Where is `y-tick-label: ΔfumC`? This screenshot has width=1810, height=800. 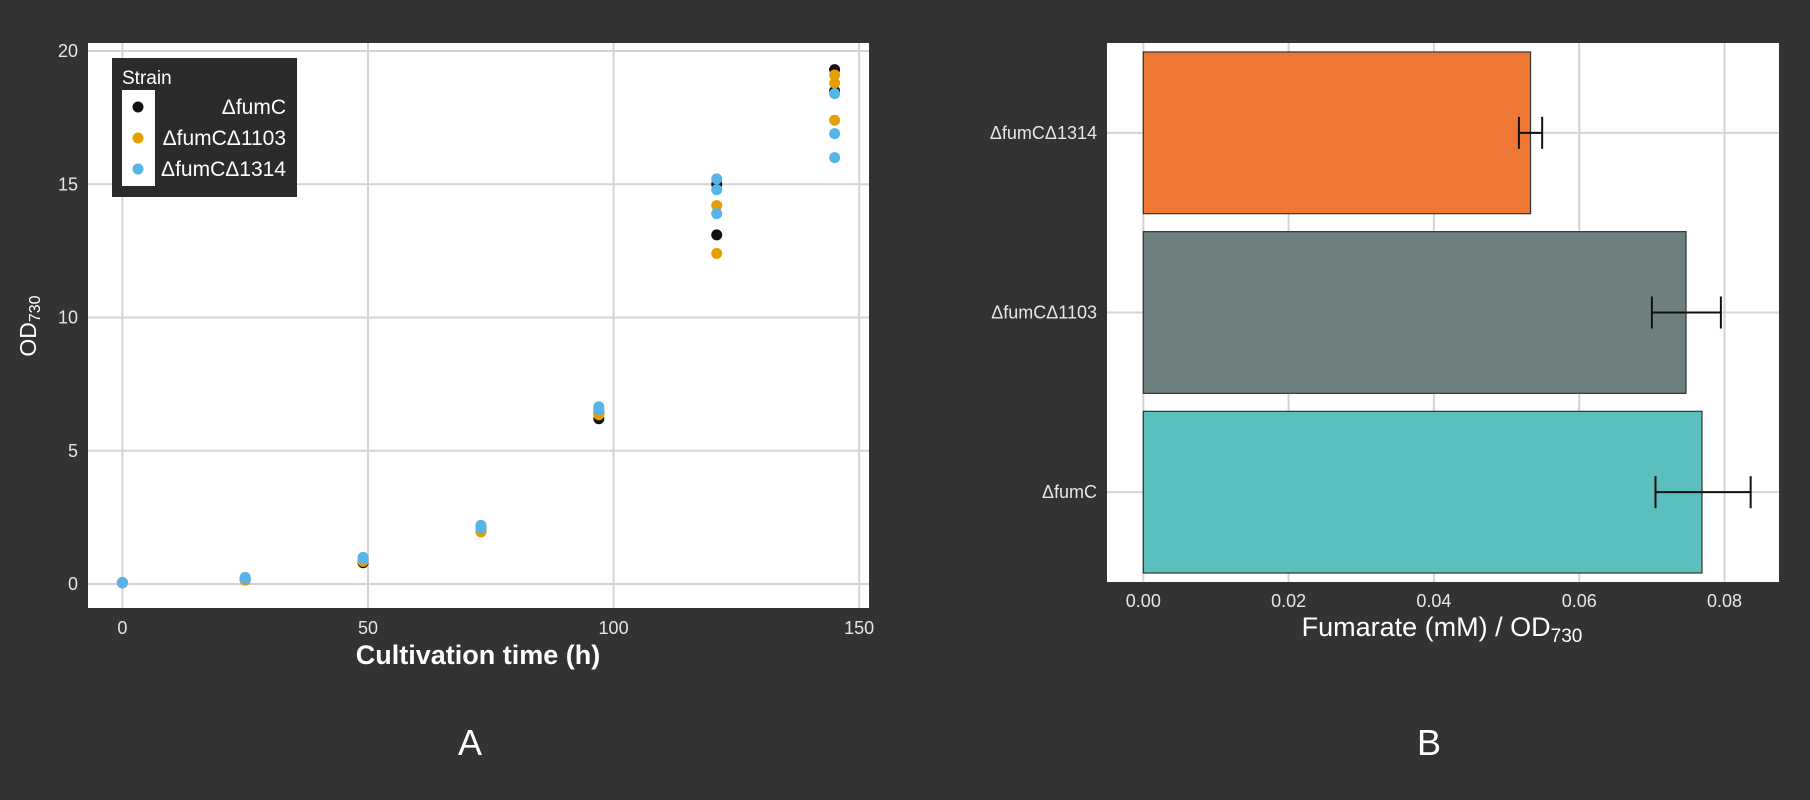
y-tick-label: ΔfumC is located at coordinates (1069, 492).